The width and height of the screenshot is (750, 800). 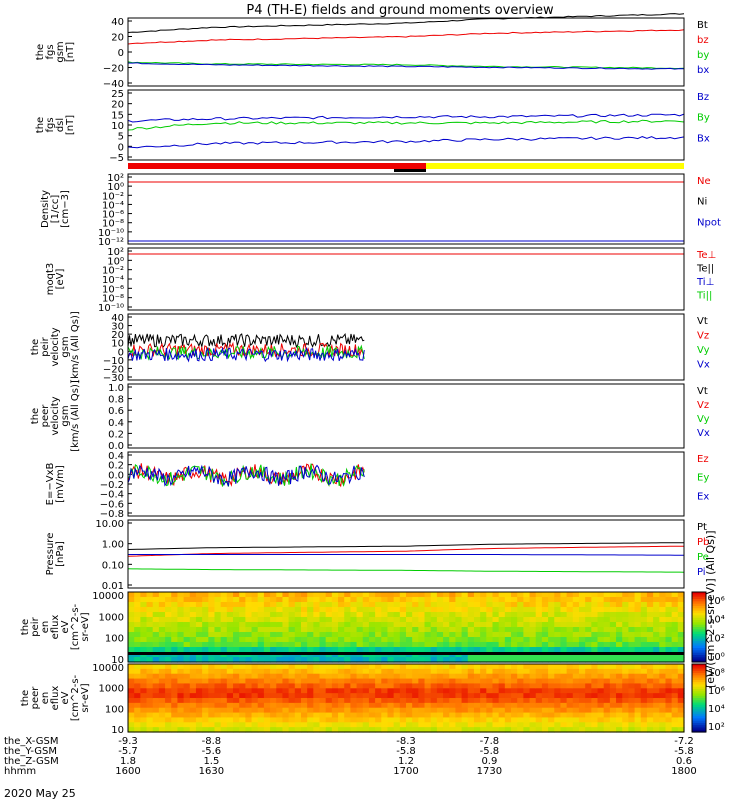 I want to click on series-line, so click(x=246, y=475).